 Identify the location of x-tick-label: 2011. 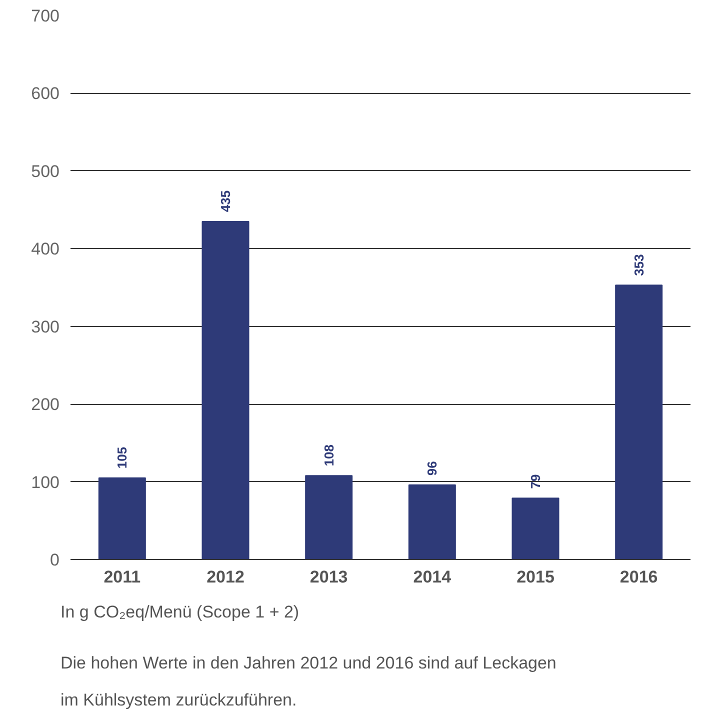
(122, 577).